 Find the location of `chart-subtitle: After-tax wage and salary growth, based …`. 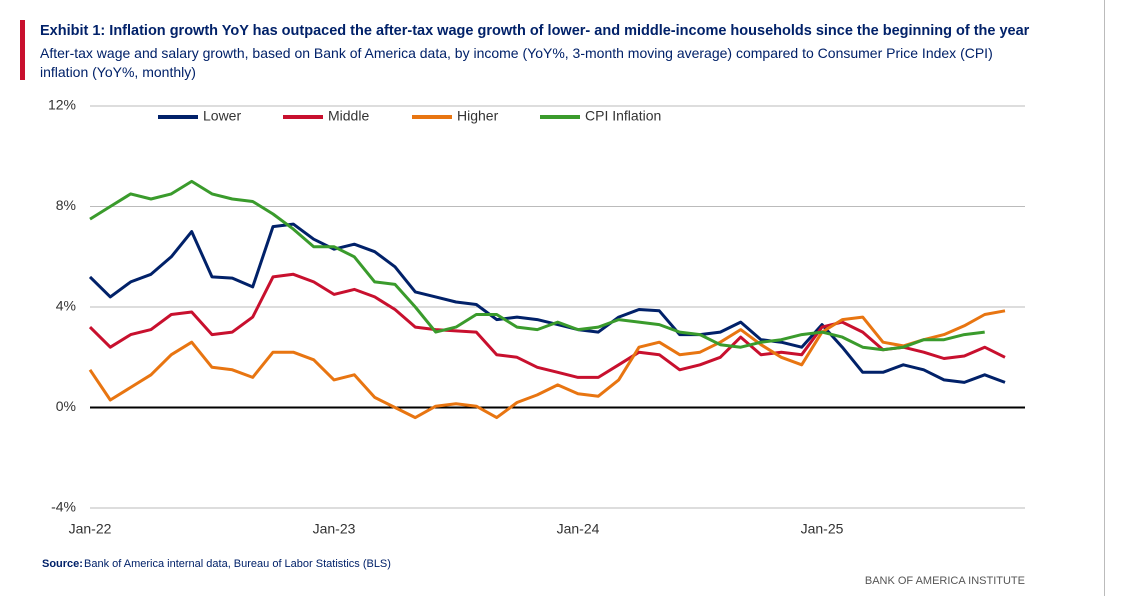

chart-subtitle: After-tax wage and salary growth, based … is located at coordinates (516, 62).